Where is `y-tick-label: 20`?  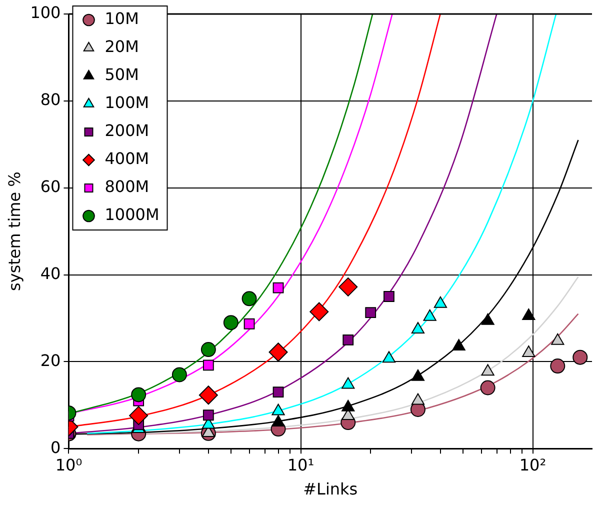
y-tick-label: 20 is located at coordinates (50, 360).